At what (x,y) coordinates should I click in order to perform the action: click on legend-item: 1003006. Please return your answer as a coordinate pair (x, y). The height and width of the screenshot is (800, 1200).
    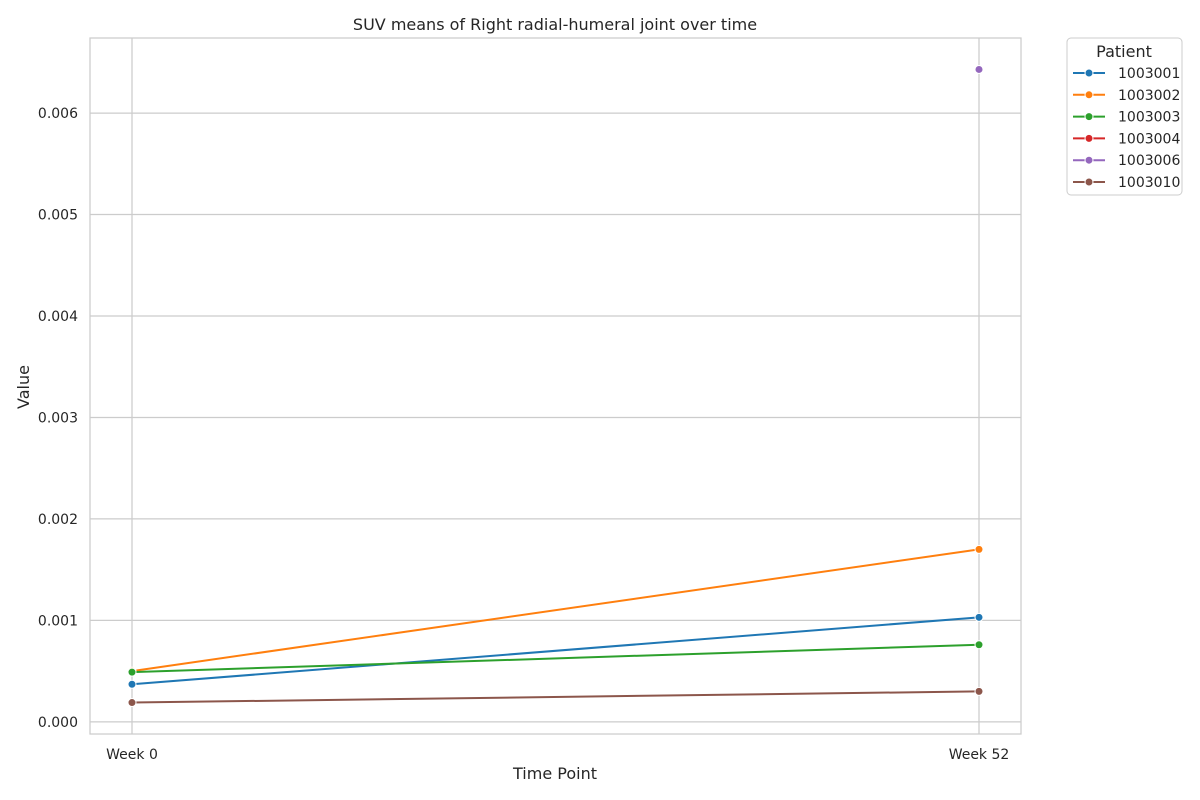
    Looking at the image, I should click on (1126, 161).